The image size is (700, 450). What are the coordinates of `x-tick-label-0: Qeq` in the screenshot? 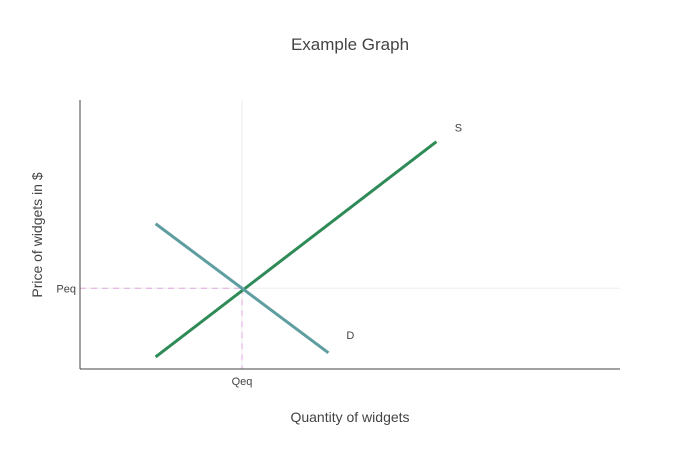 It's located at (242, 382).